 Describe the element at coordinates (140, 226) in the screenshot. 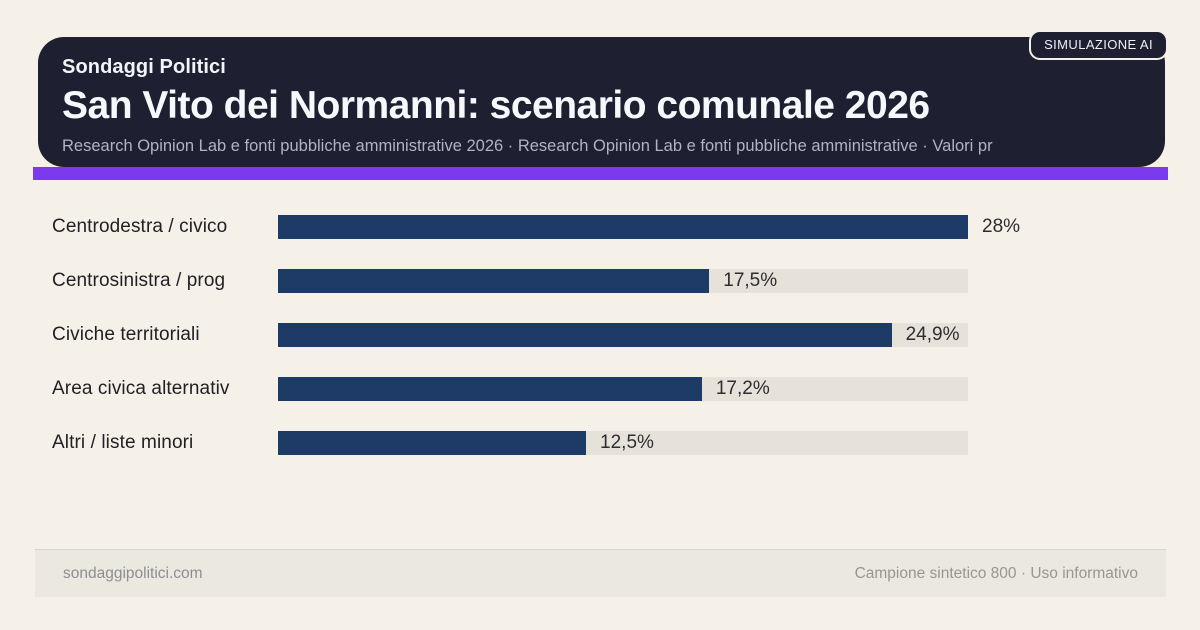

I see `category-label: Centrodestra / civico` at that location.